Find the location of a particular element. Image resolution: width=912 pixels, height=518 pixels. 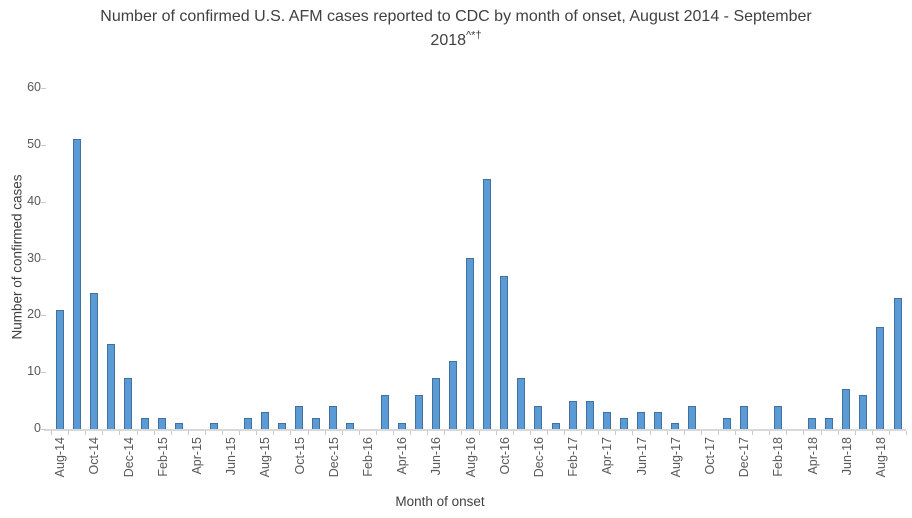

x-axis-tick-label: Oct-15 is located at coordinates (299, 456).